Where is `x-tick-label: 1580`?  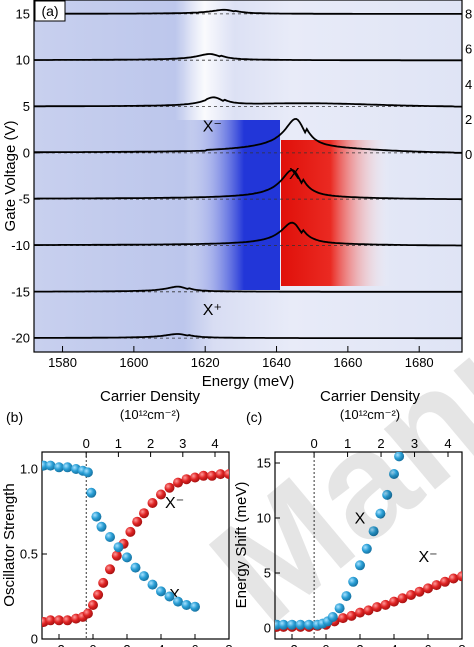
x-tick-label: 1580 is located at coordinates (62, 362).